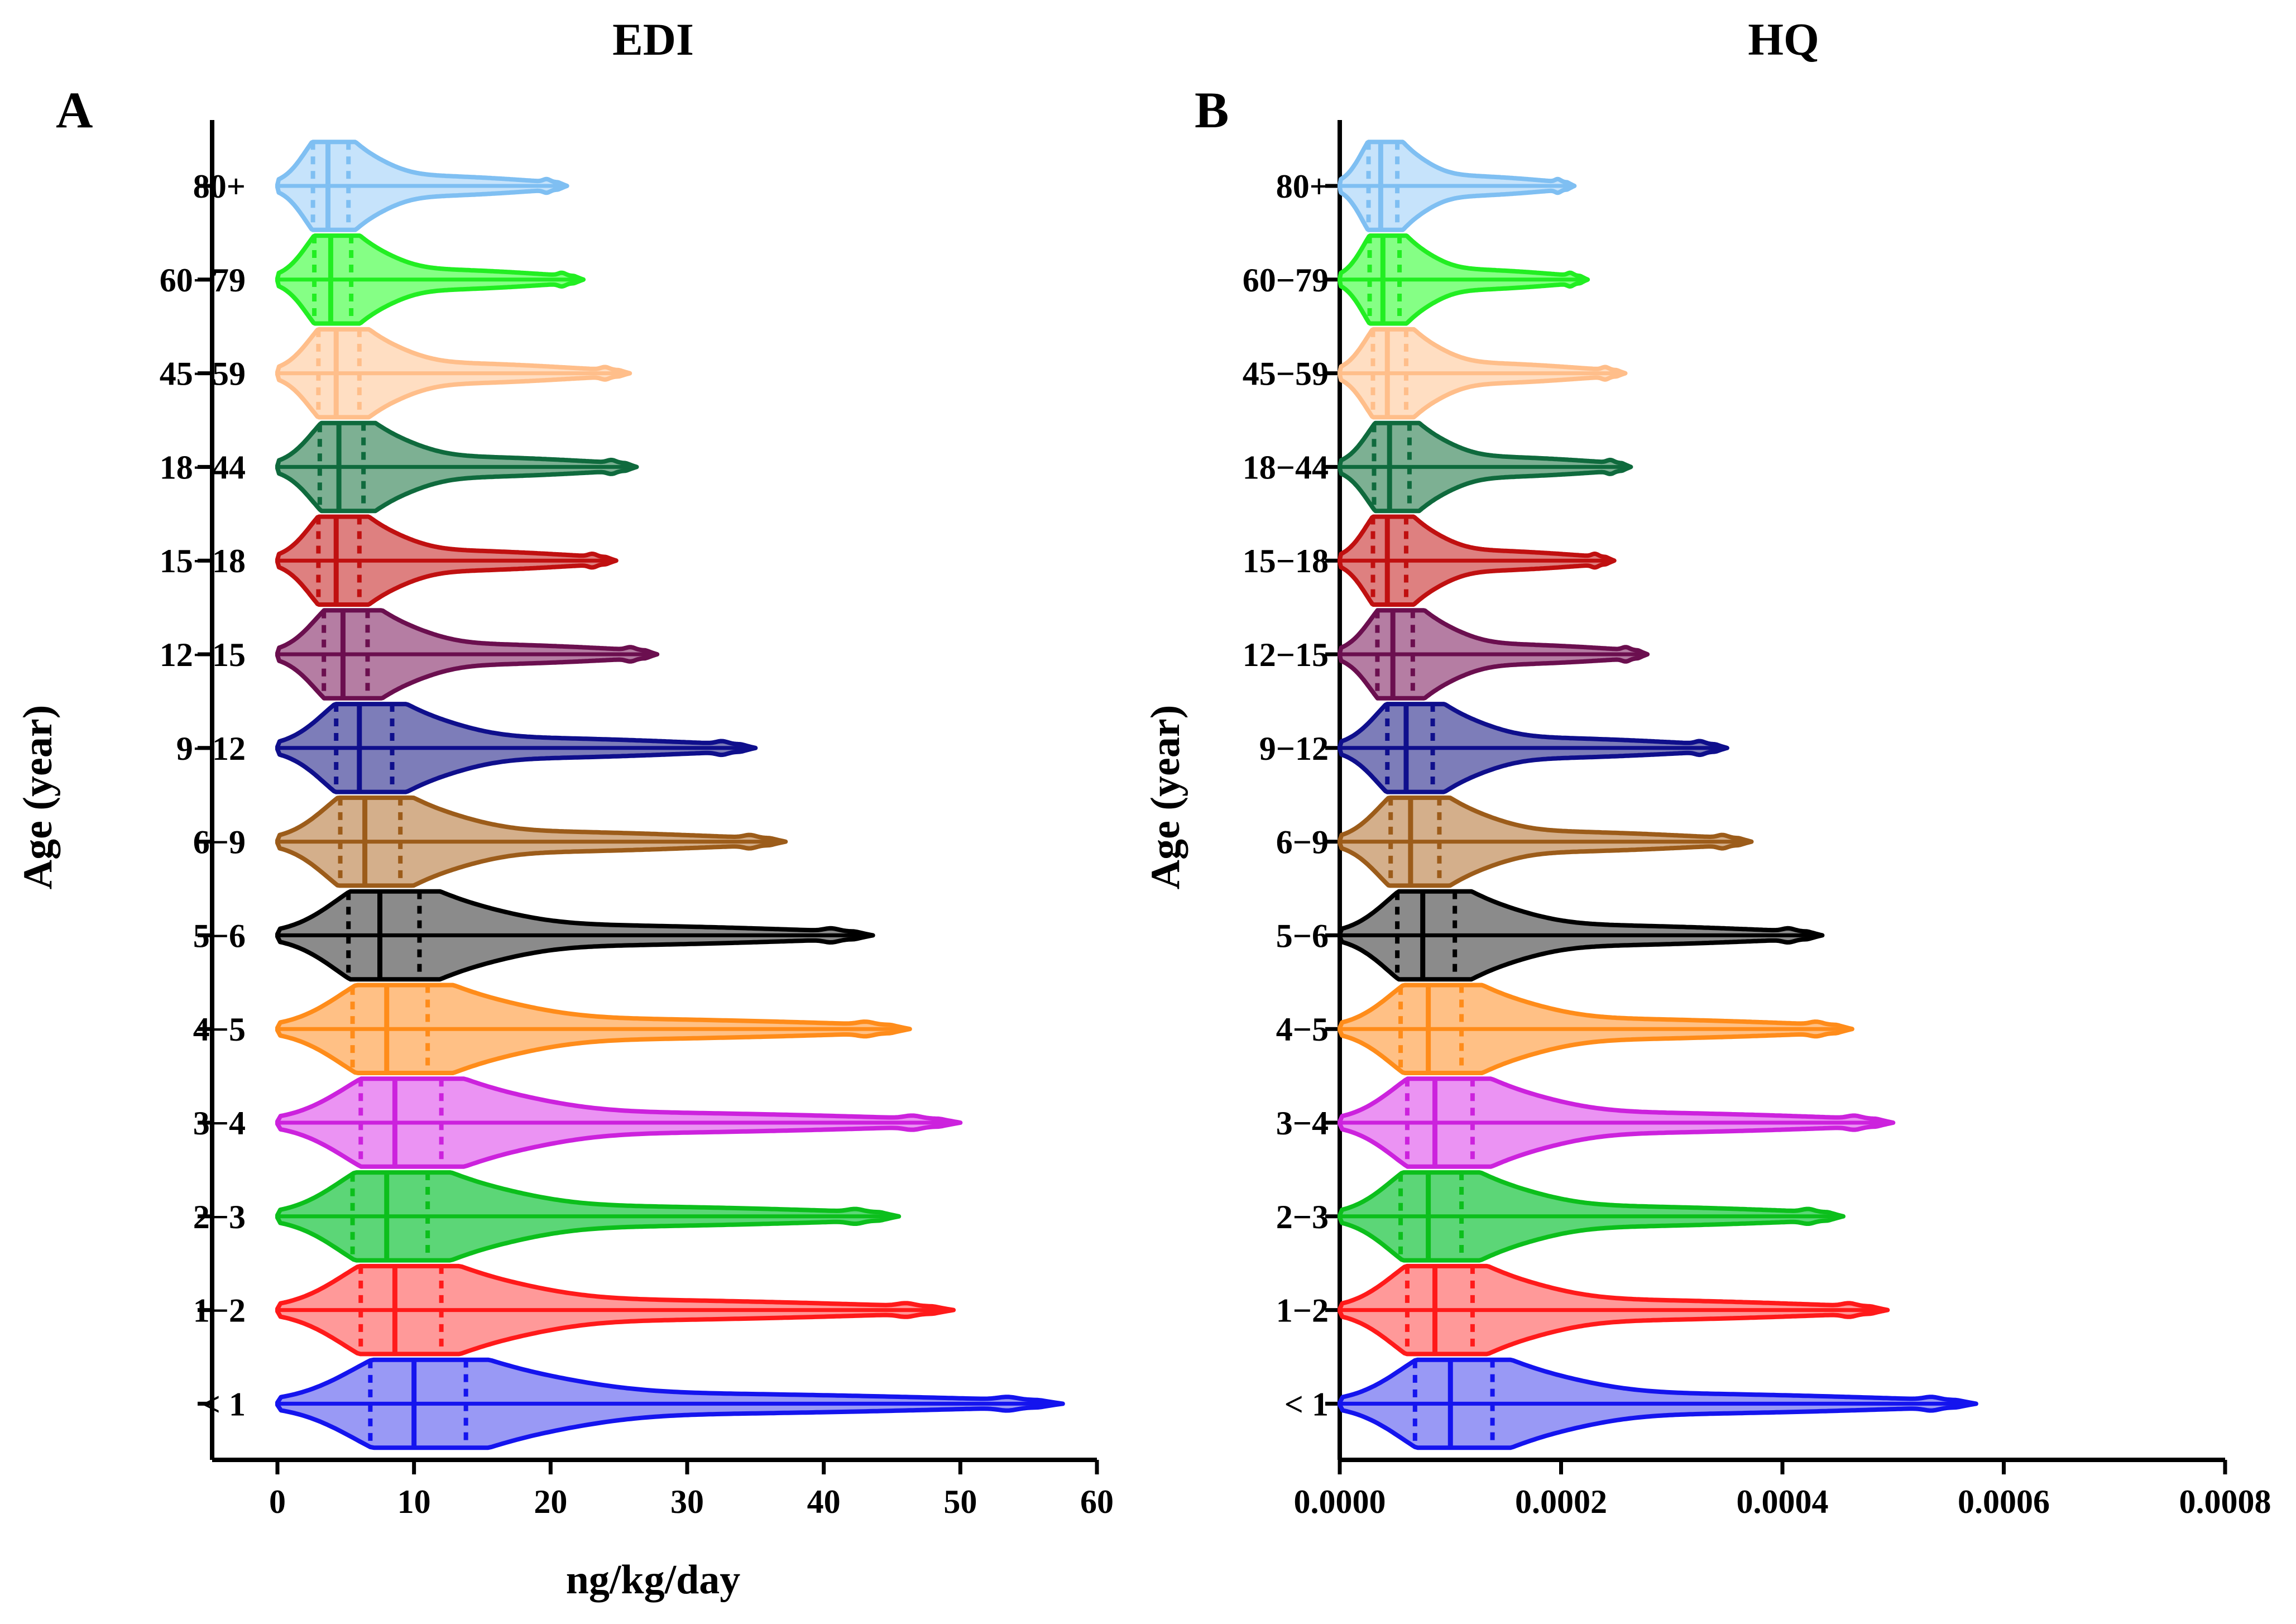 This screenshot has height=1624, width=2296. What do you see at coordinates (1783, 1502) in the screenshot?
I see `panel-b-x-tick-label: 0.0004` at bounding box center [1783, 1502].